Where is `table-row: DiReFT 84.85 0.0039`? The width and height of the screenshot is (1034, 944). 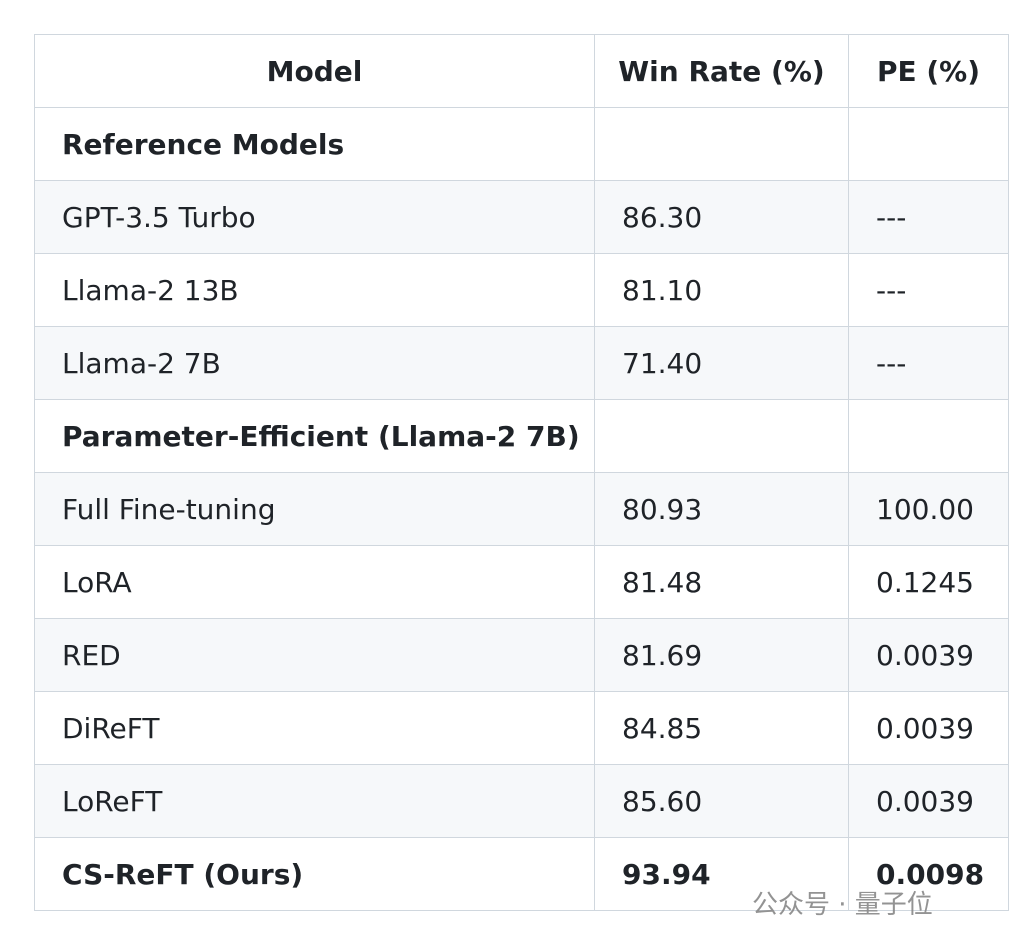 table-row: DiReFT 84.85 0.0039 is located at coordinates (521, 728).